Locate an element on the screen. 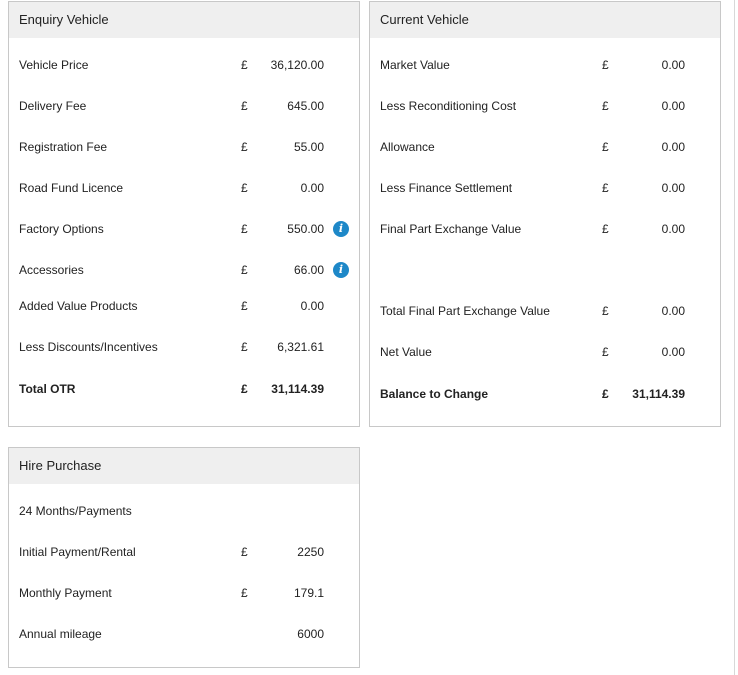 Image resolution: width=738 pixels, height=675 pixels. registration-fee-row: Registration Fee £ 55.00 is located at coordinates (184, 147).